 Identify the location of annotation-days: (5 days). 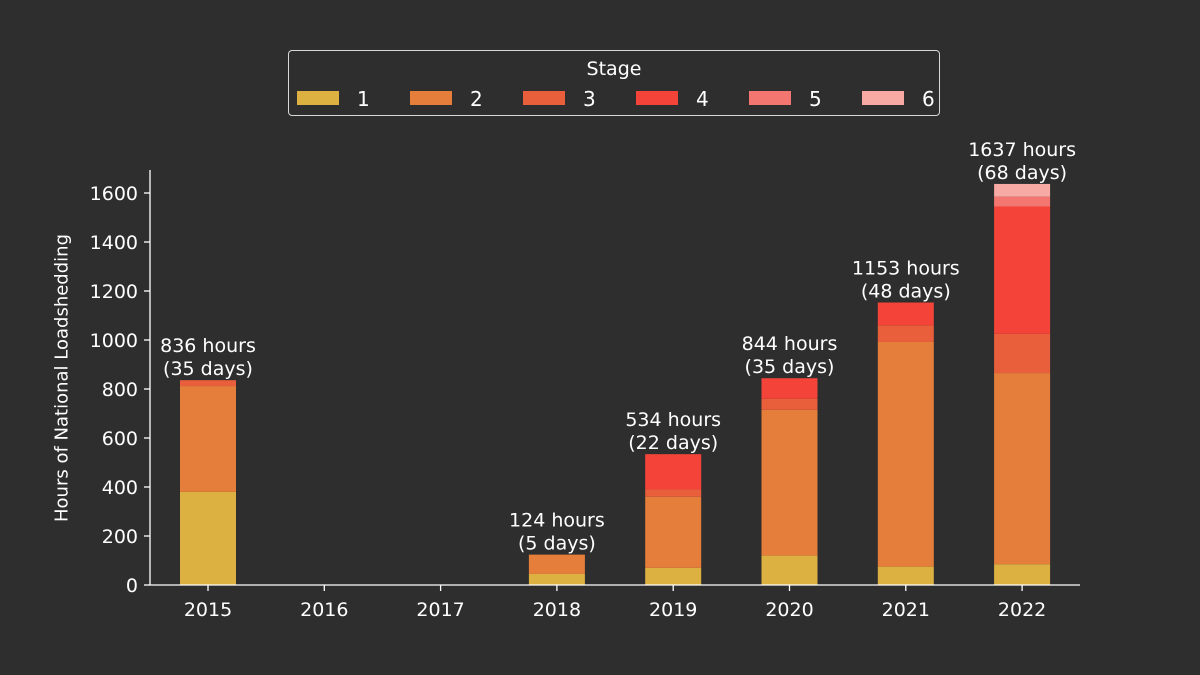
(557, 544).